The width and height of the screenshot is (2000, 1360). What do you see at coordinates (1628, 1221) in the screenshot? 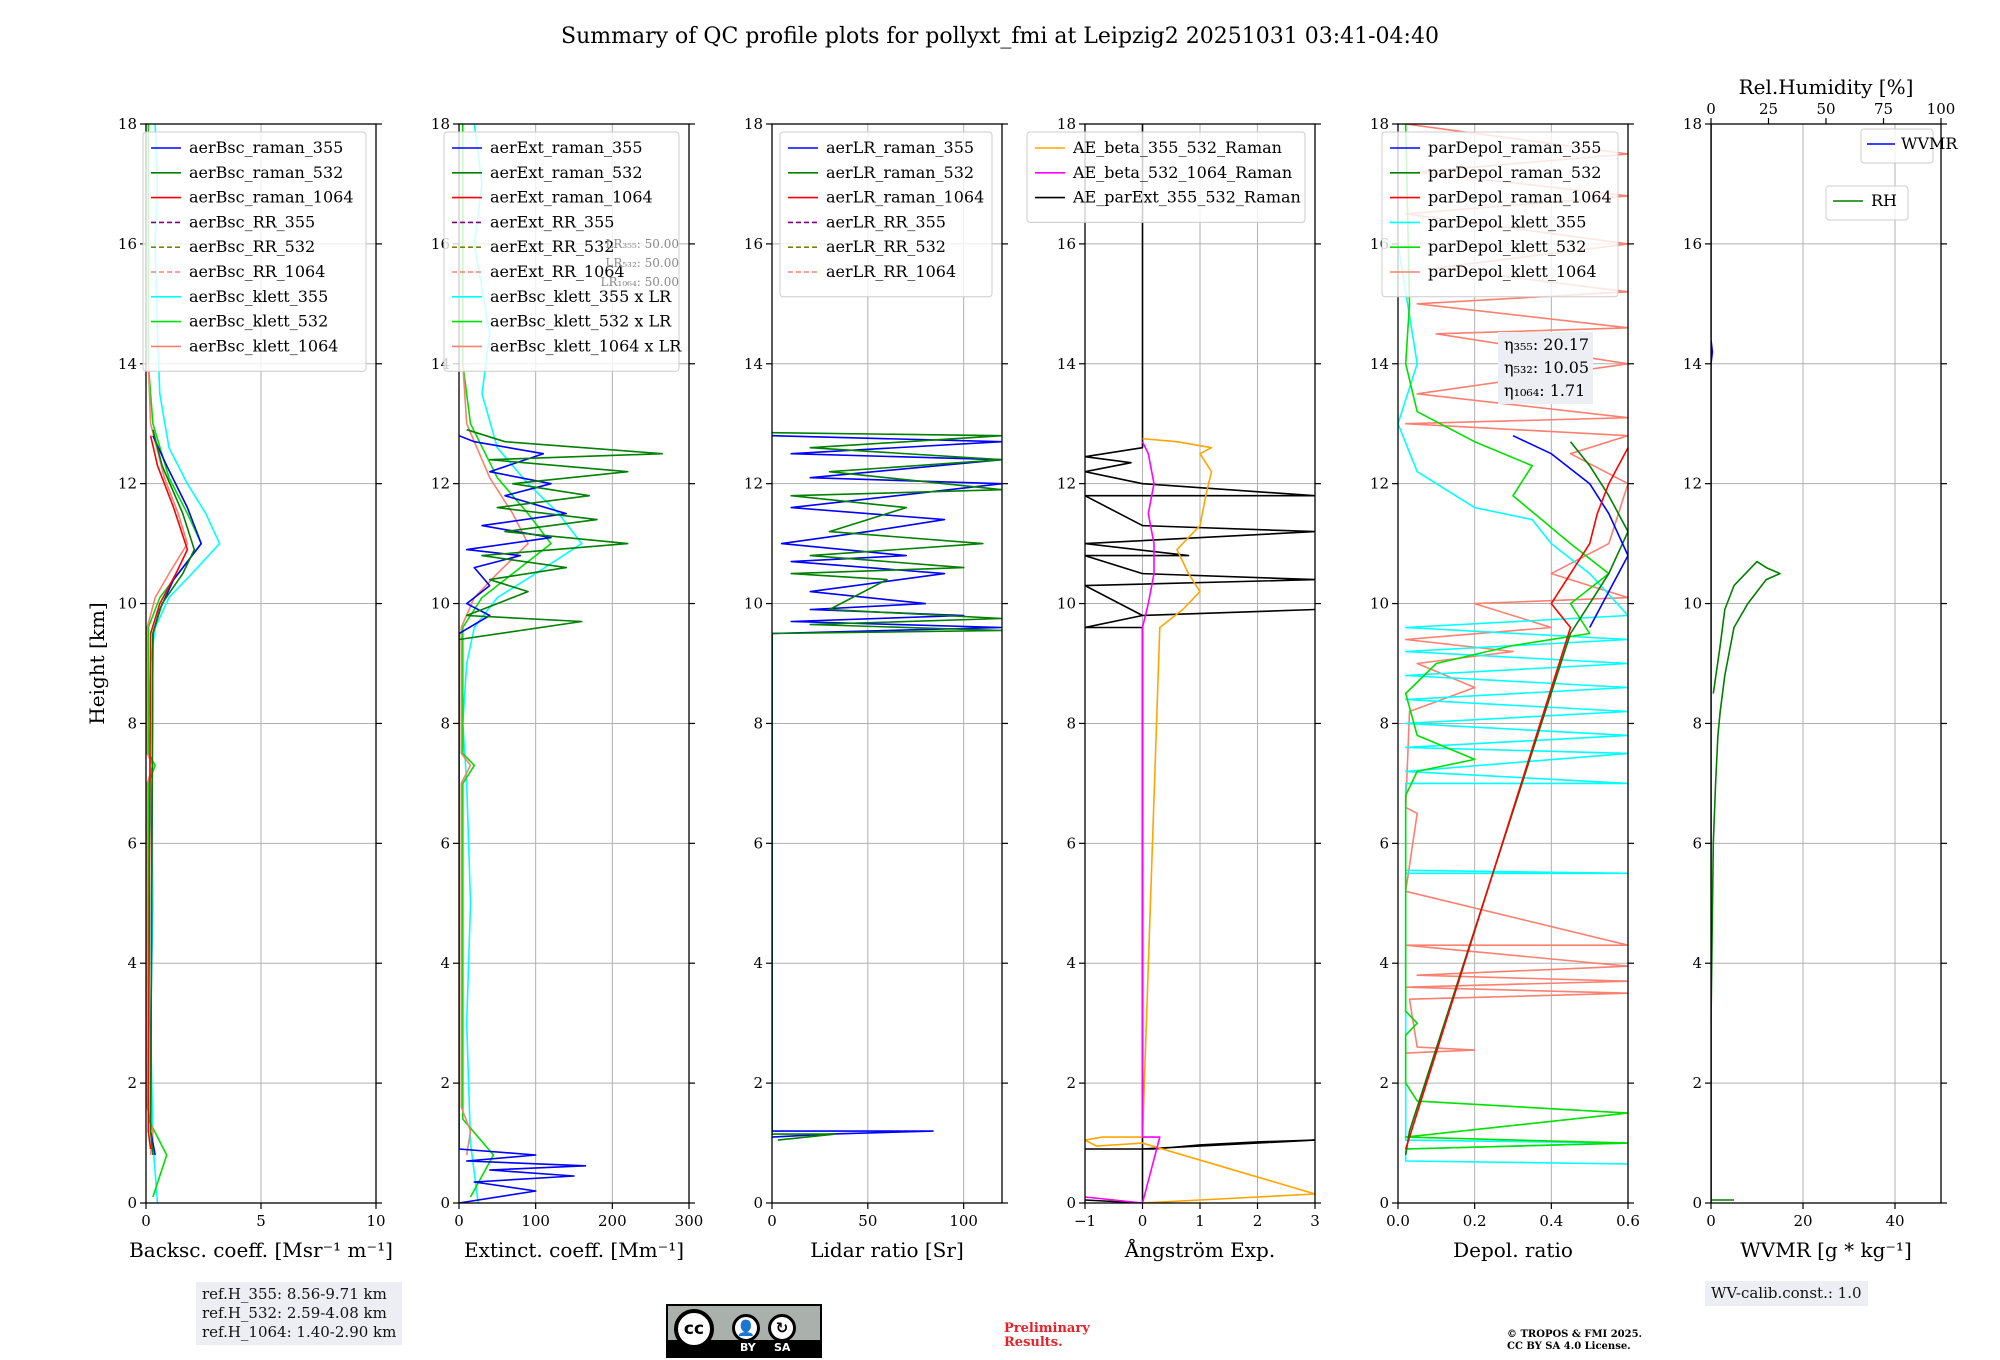
I see `x-tick-label: 0.6` at bounding box center [1628, 1221].